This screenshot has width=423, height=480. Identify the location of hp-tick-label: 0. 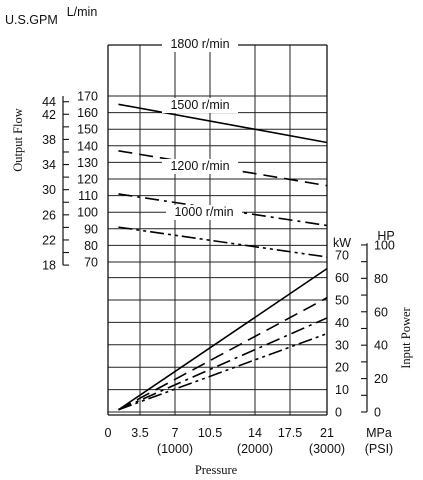
(377, 413).